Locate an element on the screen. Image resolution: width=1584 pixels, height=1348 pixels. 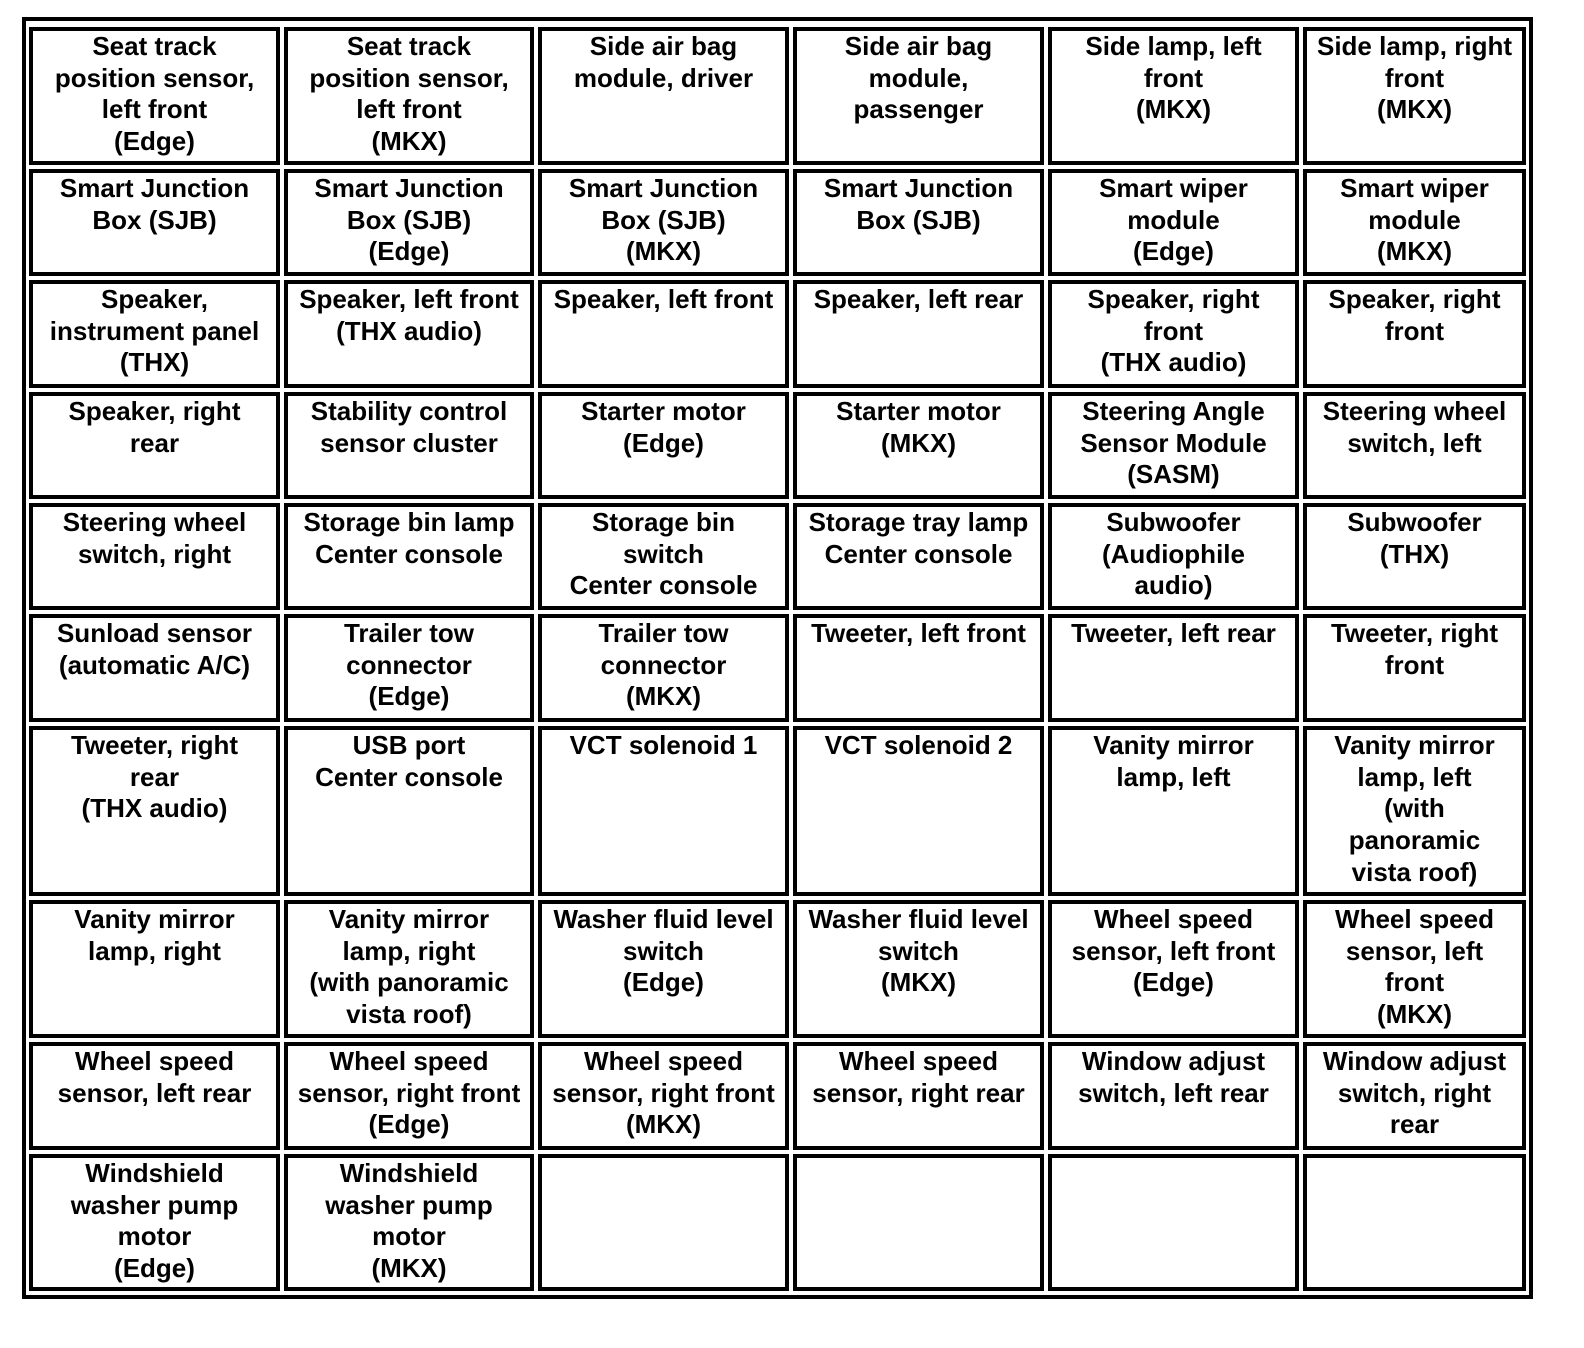
table-cell: Starter motor (MKX) is located at coordinates (918, 445).